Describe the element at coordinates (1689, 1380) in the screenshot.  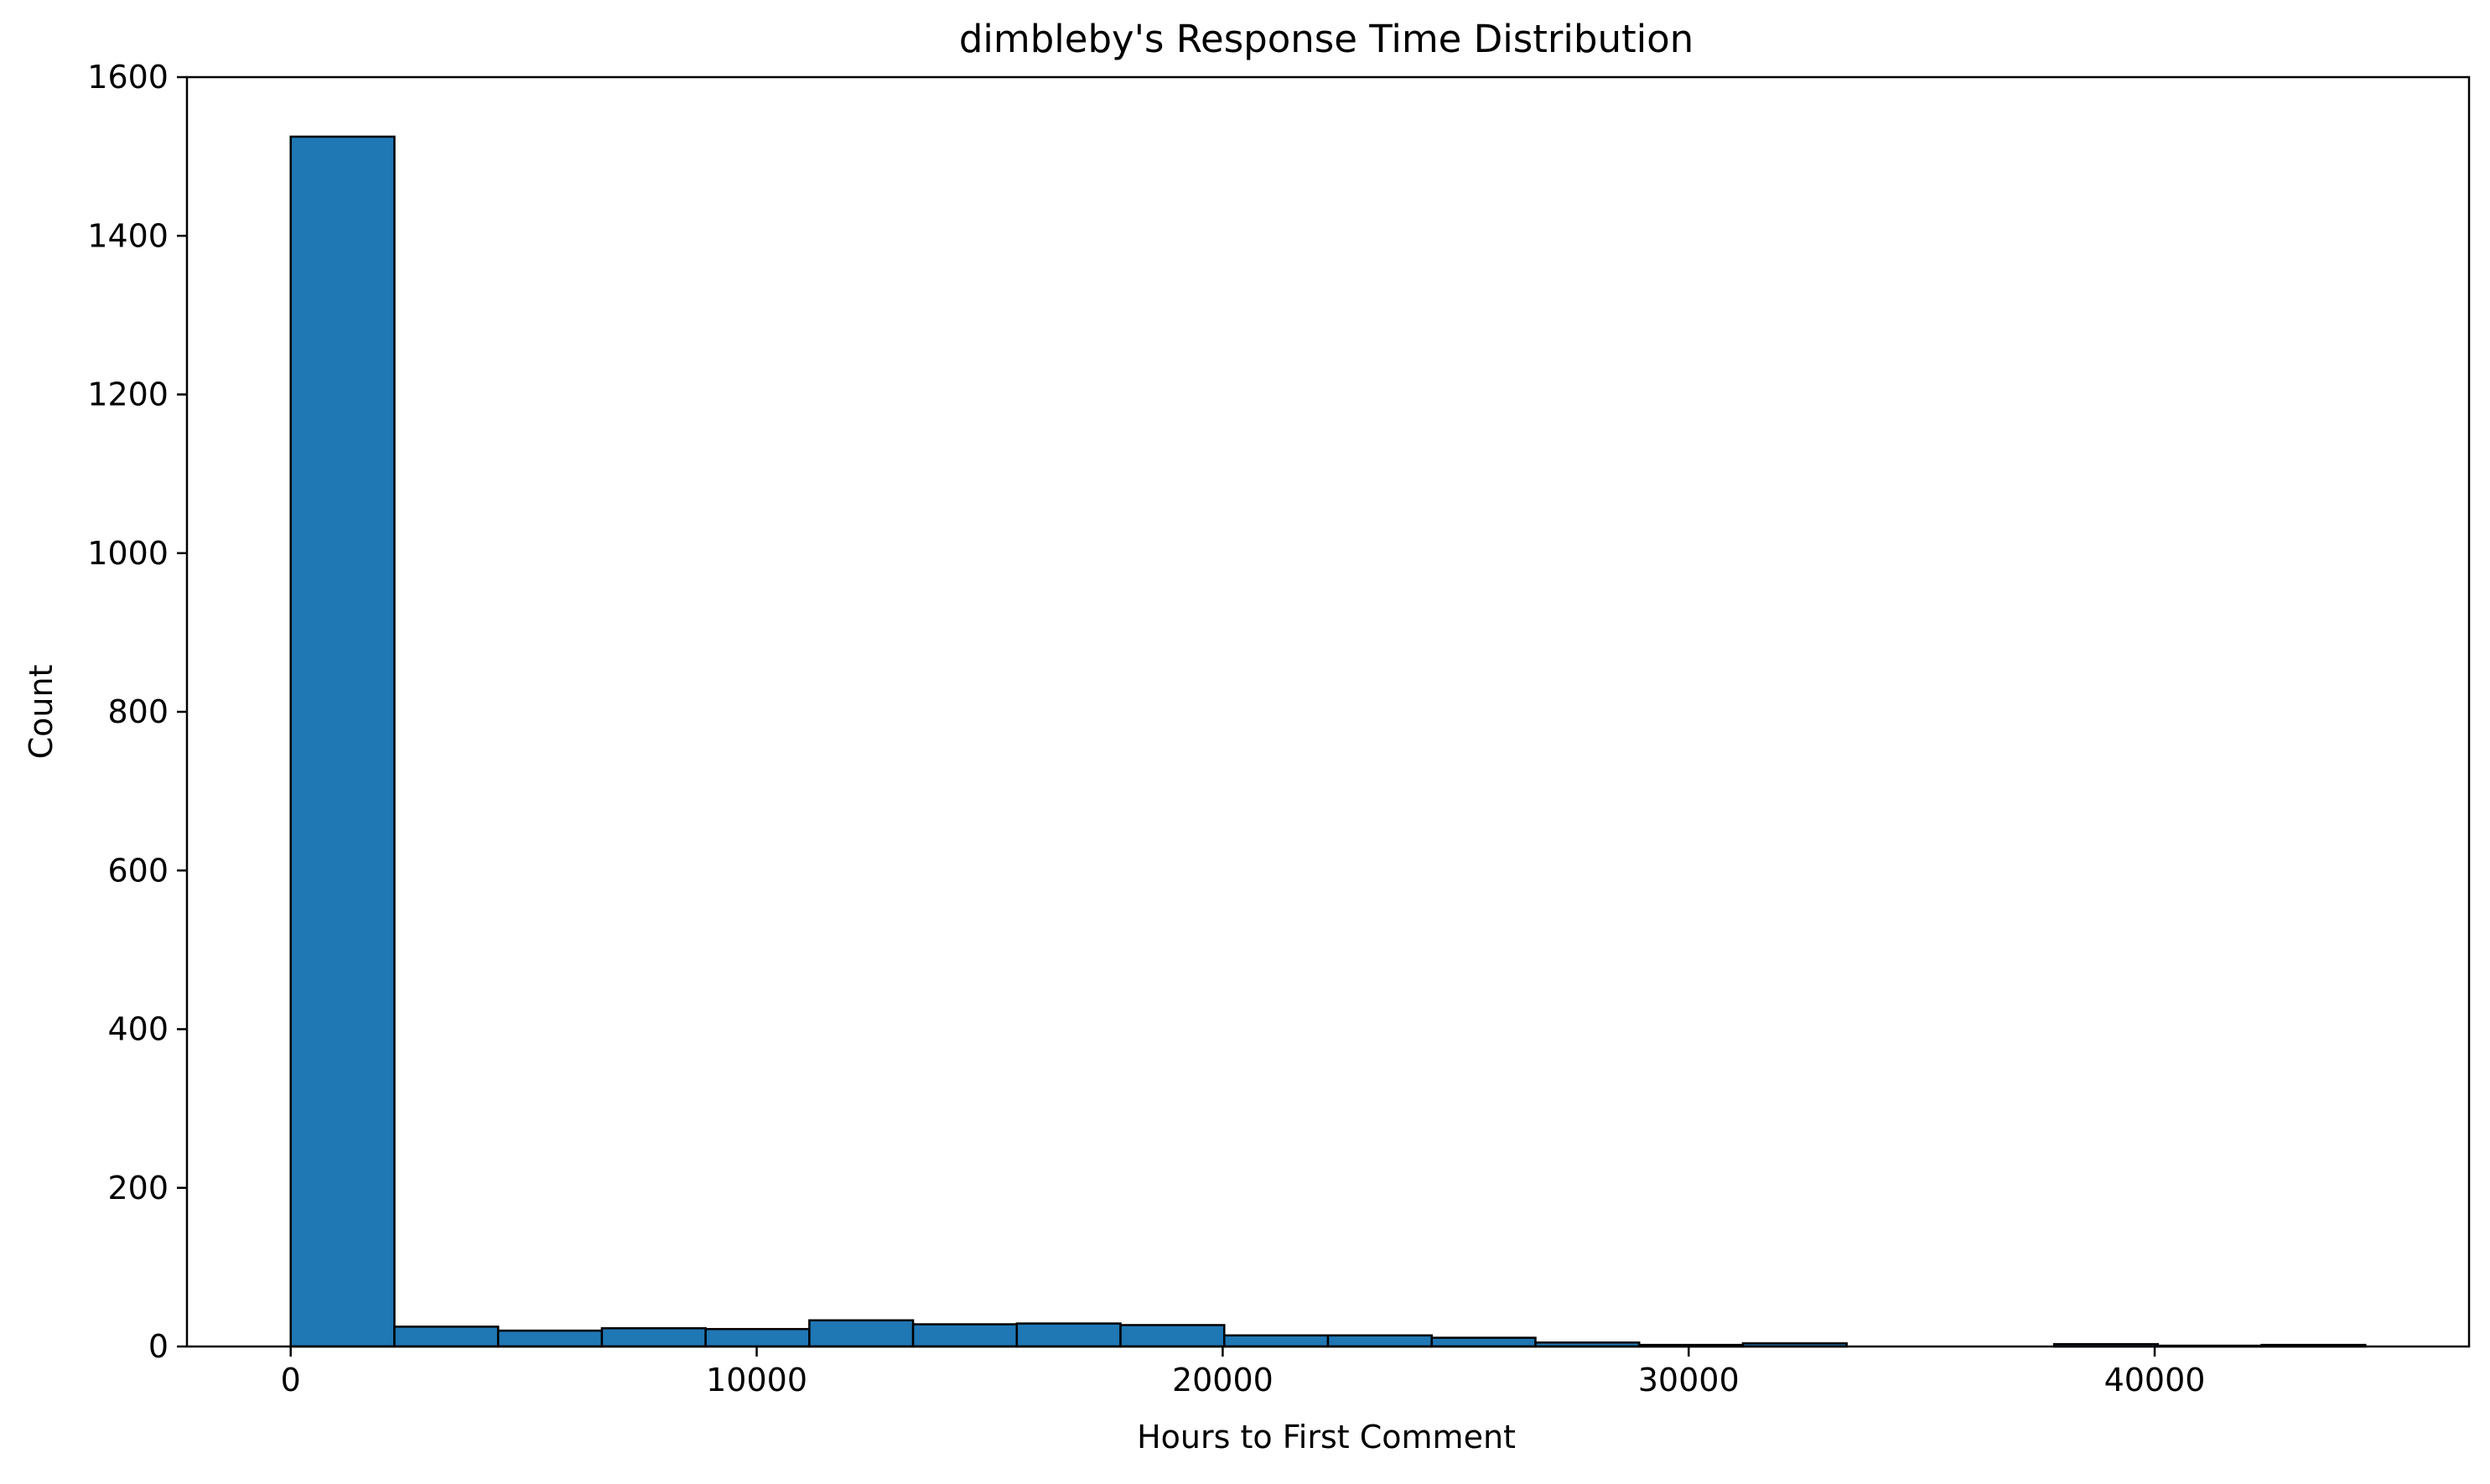
I see `x-tick-label: 30000` at that location.